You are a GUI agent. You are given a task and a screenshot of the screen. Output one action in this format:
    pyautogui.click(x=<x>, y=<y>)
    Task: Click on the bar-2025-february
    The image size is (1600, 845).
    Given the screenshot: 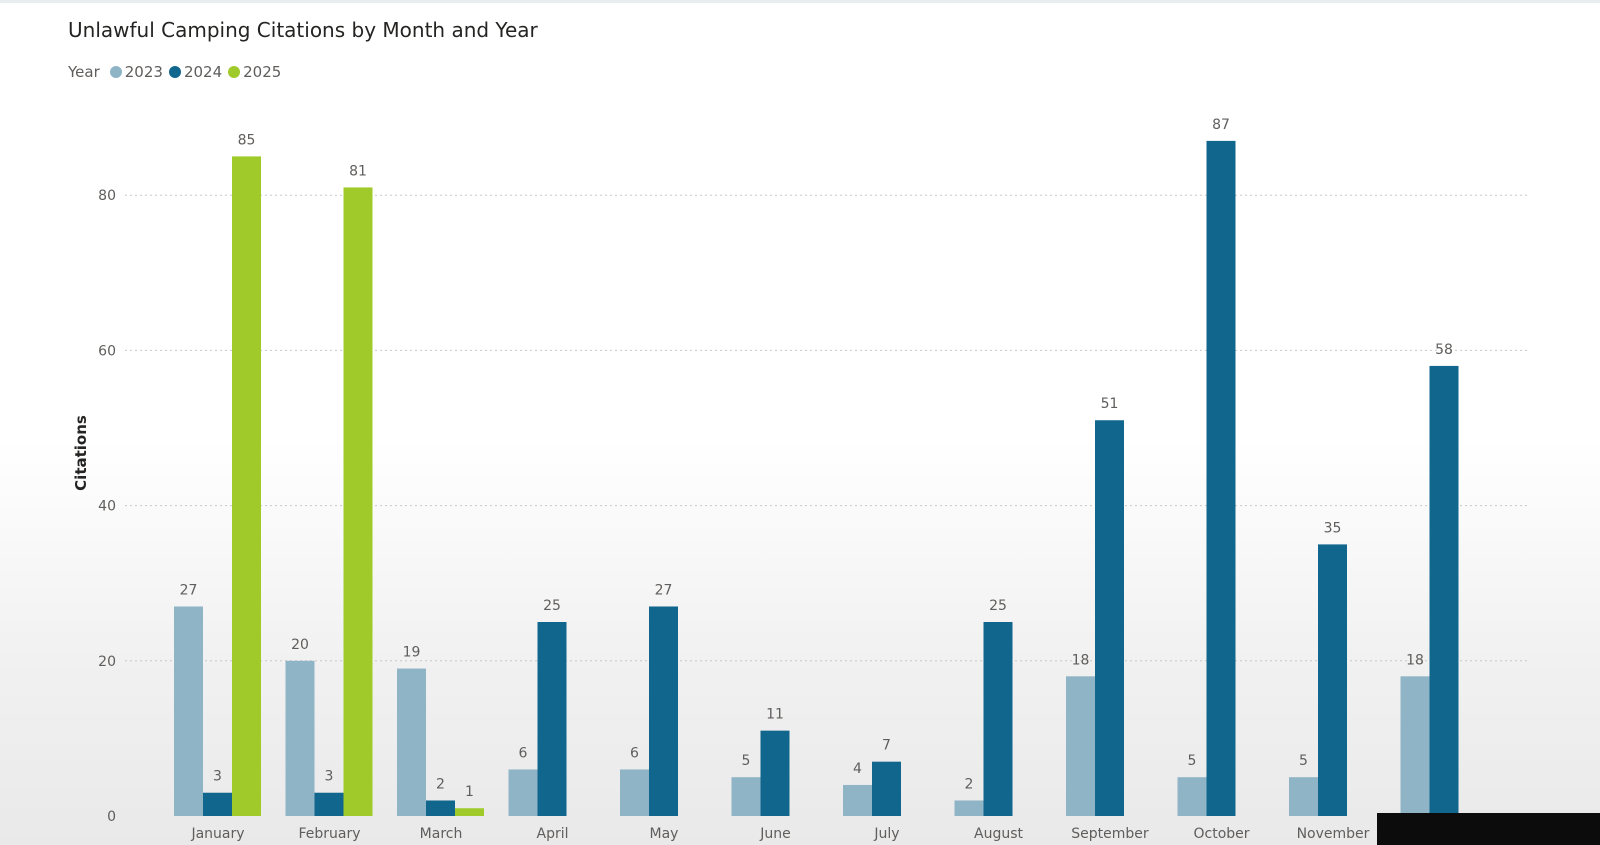 What is the action you would take?
    pyautogui.click(x=358, y=501)
    